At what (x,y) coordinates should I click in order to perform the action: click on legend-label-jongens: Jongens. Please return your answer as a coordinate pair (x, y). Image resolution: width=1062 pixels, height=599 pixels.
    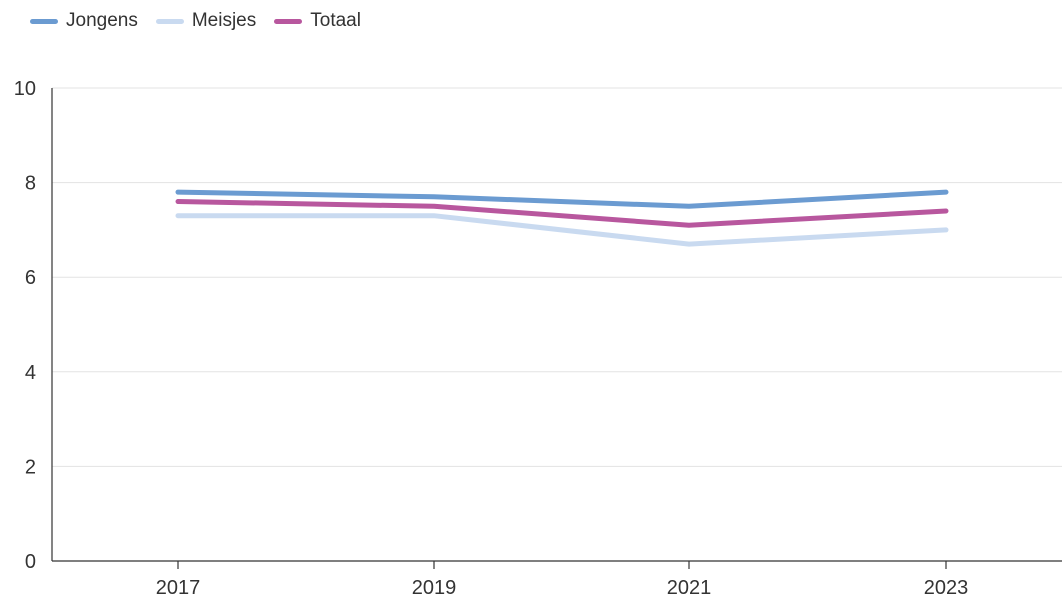
    Looking at the image, I should click on (102, 20).